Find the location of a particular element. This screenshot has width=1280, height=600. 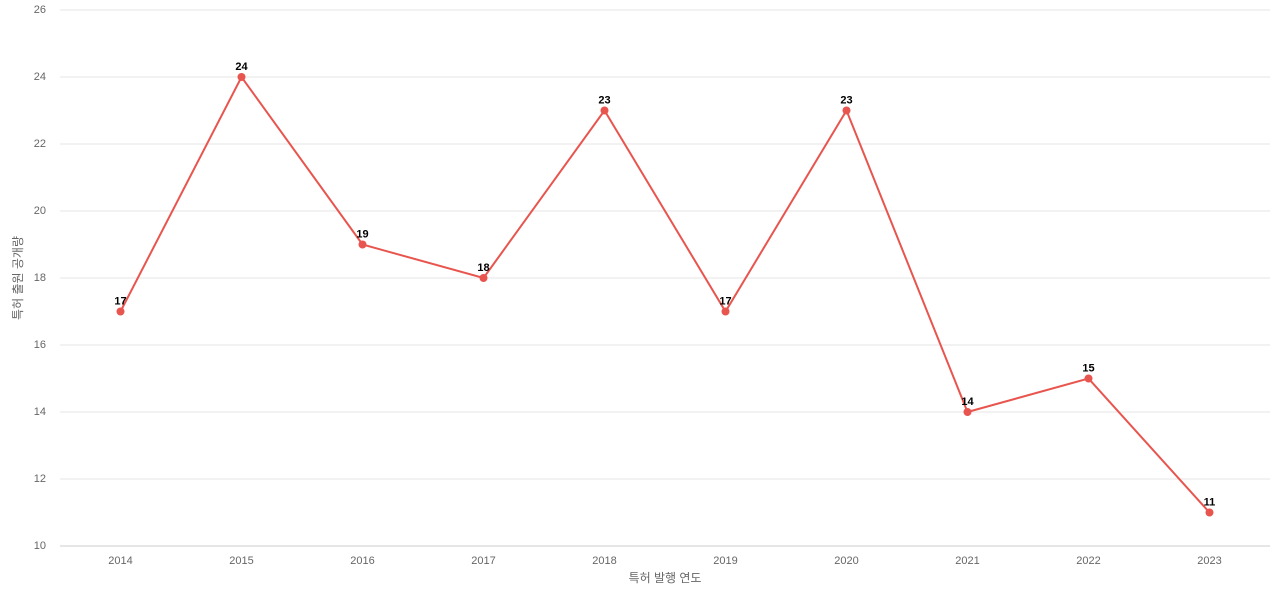

y-tick-label: 26 is located at coordinates (40, 10).